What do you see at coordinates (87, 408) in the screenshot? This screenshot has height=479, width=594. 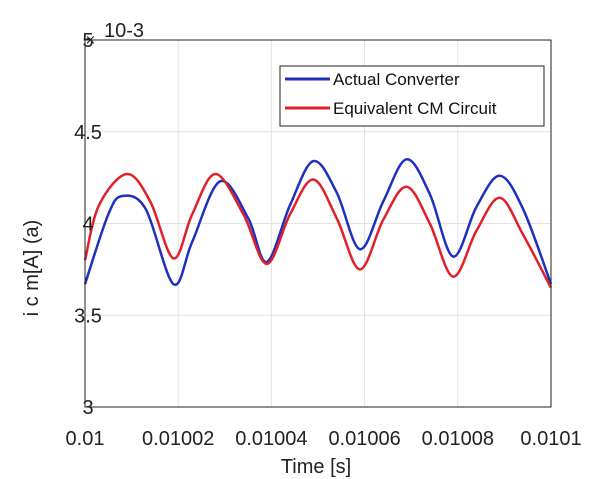 I see `y-tick-label: 3` at bounding box center [87, 408].